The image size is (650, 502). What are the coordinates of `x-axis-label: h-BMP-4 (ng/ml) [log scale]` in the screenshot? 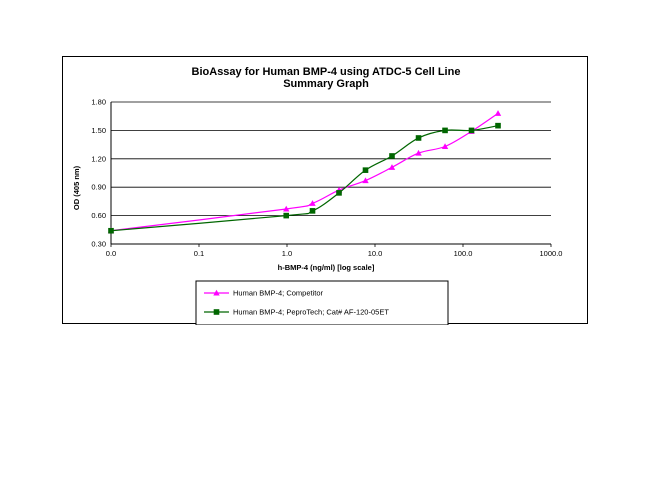 It's located at (326, 267).